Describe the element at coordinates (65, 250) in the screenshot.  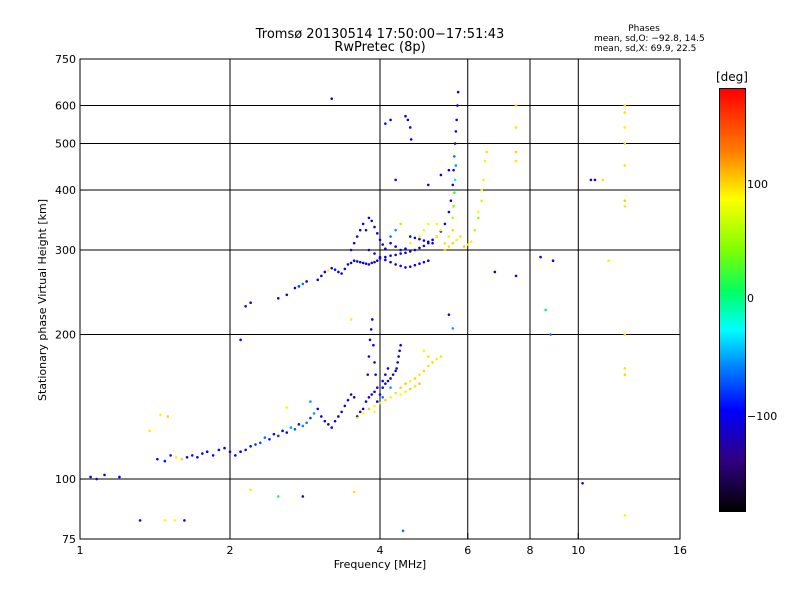
I see `y-tick-label: 300` at that location.